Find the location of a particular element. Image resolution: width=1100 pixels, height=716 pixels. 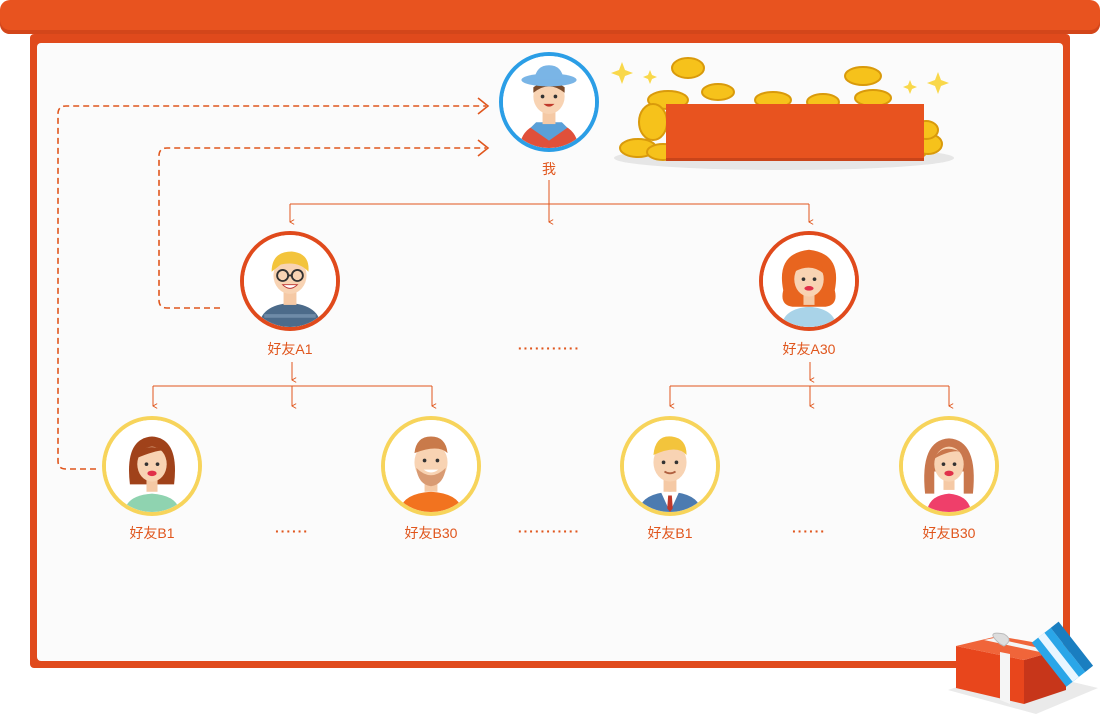

avatar-friend-a1 is located at coordinates (290, 281).